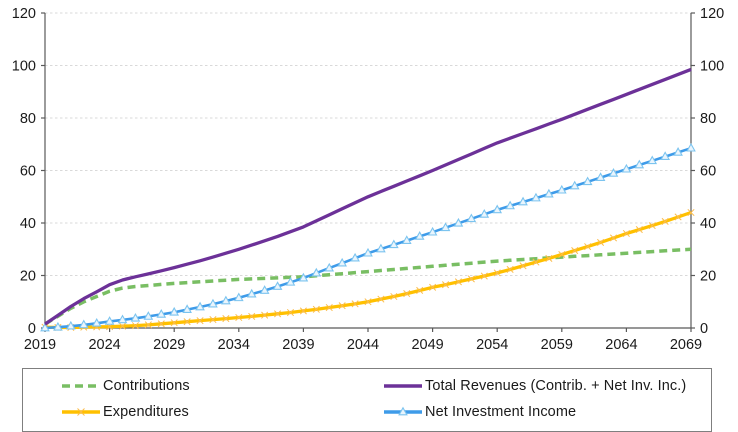  Describe the element at coordinates (557, 345) in the screenshot. I see `x-tick-label: 2059` at that location.